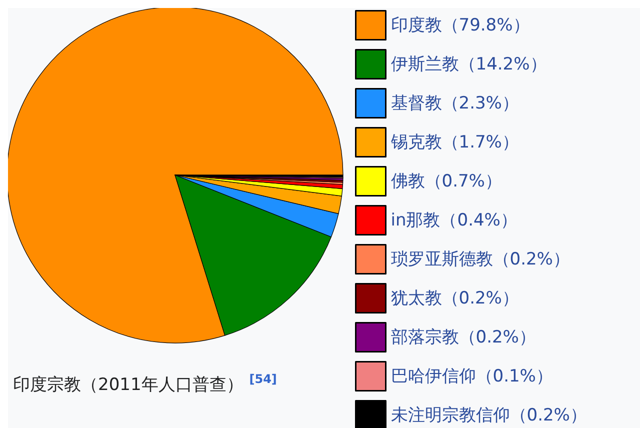 The width and height of the screenshot is (640, 428). What do you see at coordinates (460, 25) in the screenshot?
I see `legend-label: 印度教（79.8%）` at bounding box center [460, 25].